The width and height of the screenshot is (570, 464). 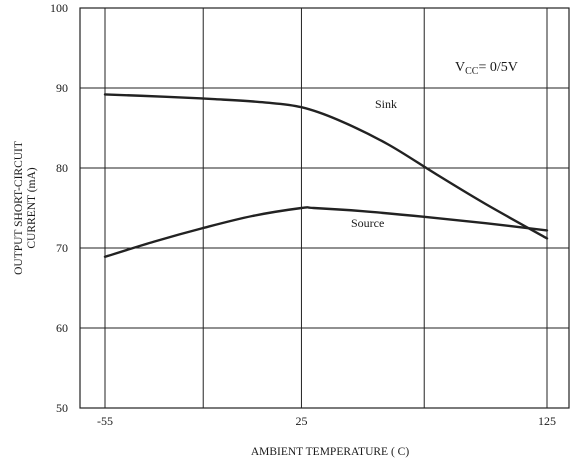 What do you see at coordinates (19, 208) in the screenshot?
I see `y-axis-title-line-1: OUTPUT SHORT-CIRCUIT` at bounding box center [19, 208].